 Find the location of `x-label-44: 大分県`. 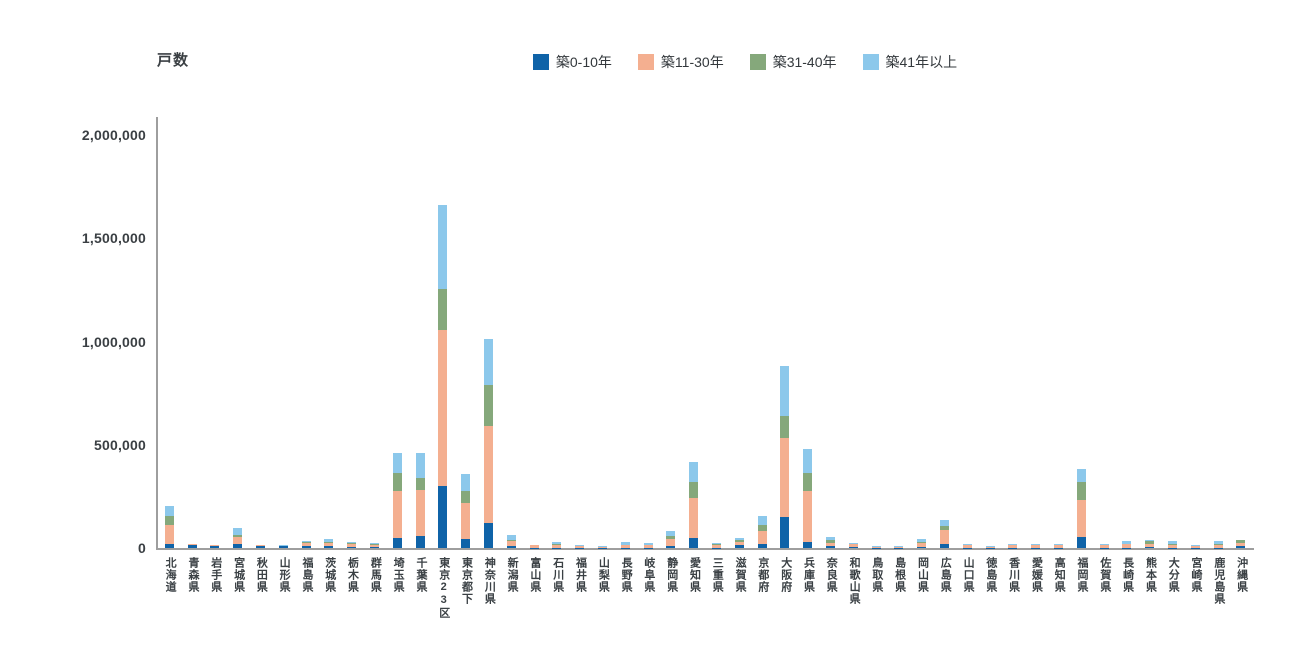

x-label-44: 大分県 is located at coordinates (1172, 588).